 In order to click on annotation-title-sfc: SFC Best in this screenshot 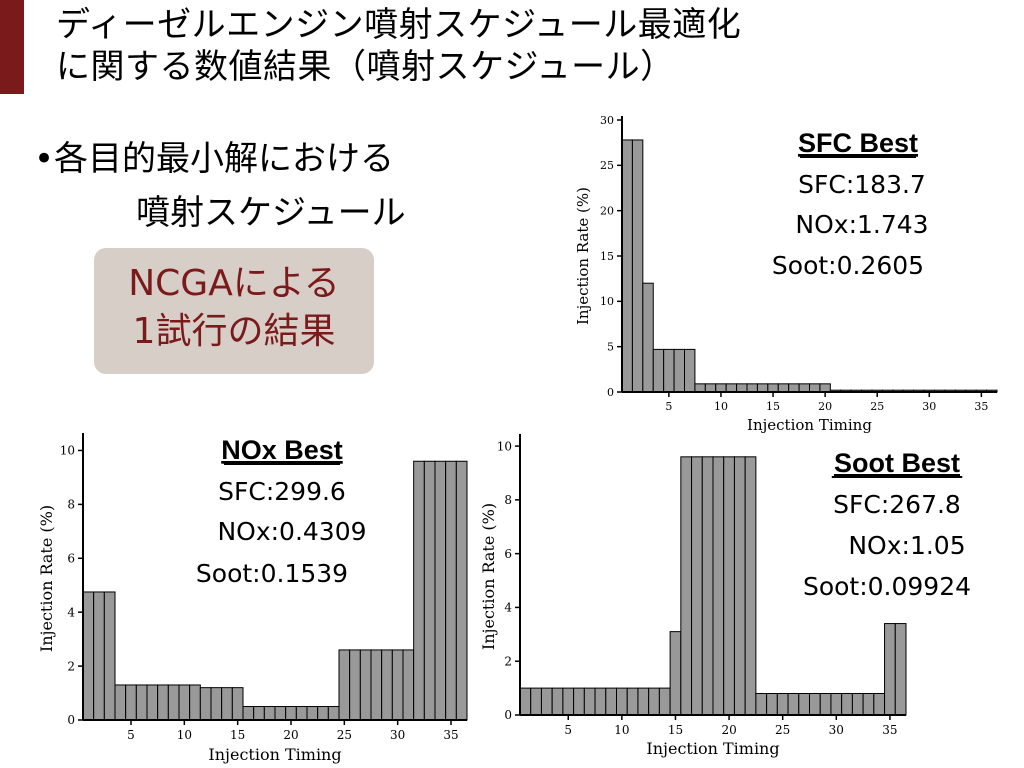, I will do `click(858, 143)`.